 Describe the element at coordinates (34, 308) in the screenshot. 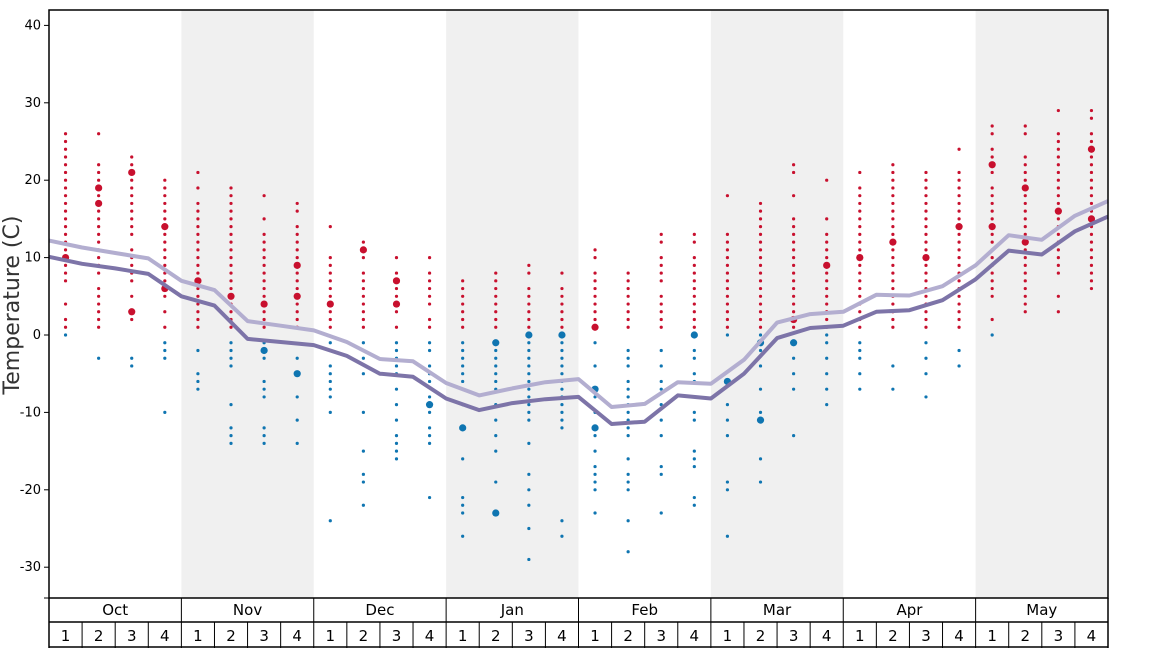

I see `y-axis: 40 30 20 10 0 -10 -20 -30` at that location.